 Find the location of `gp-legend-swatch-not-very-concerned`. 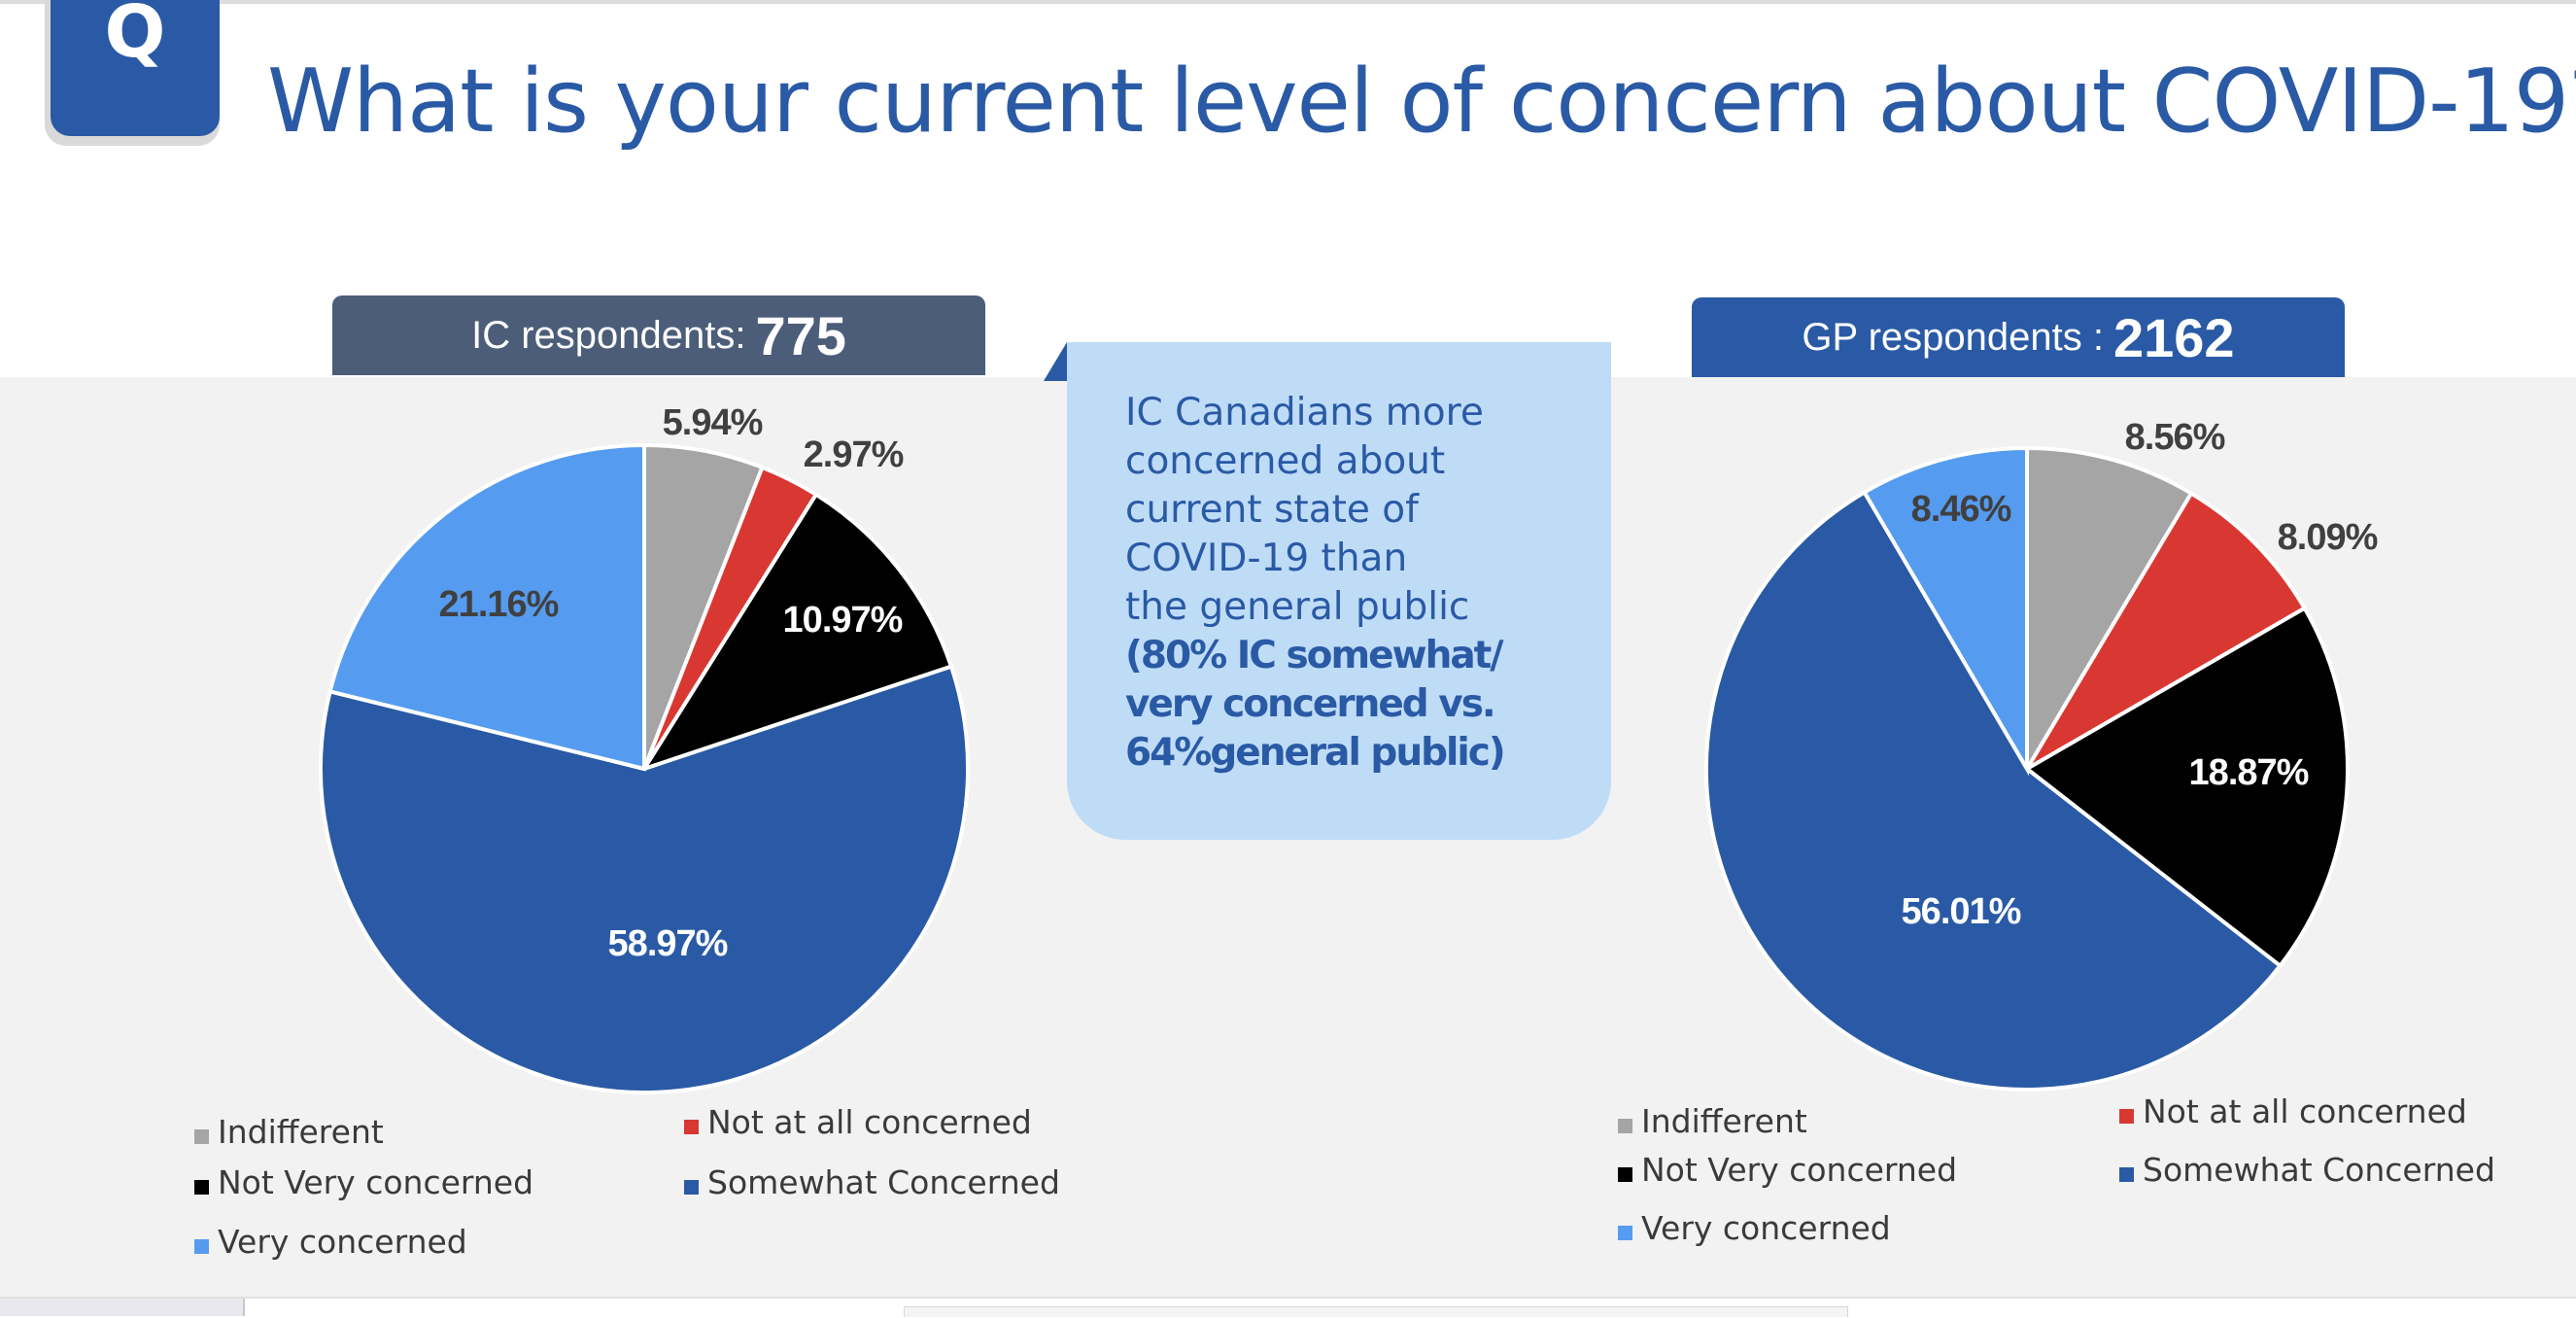

gp-legend-swatch-not-very-concerned is located at coordinates (1625, 1174).